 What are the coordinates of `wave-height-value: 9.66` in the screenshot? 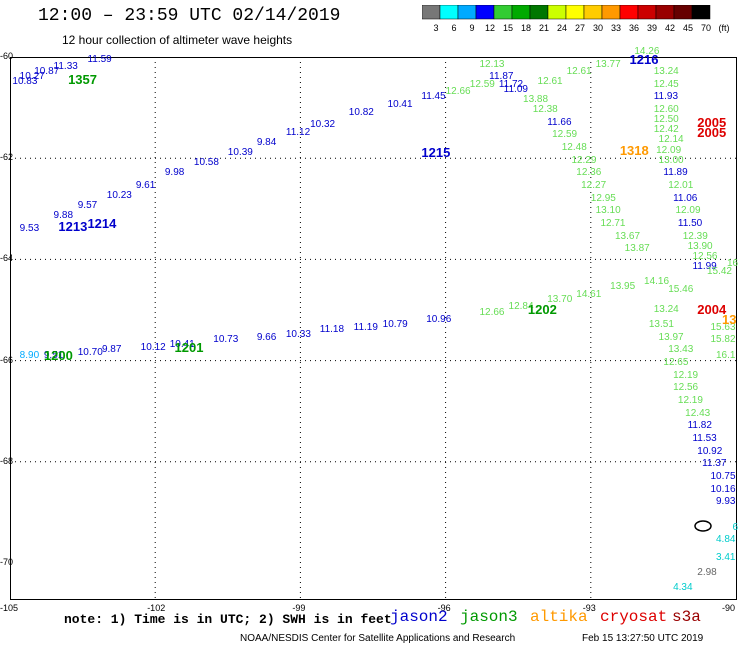 It's located at (266, 337).